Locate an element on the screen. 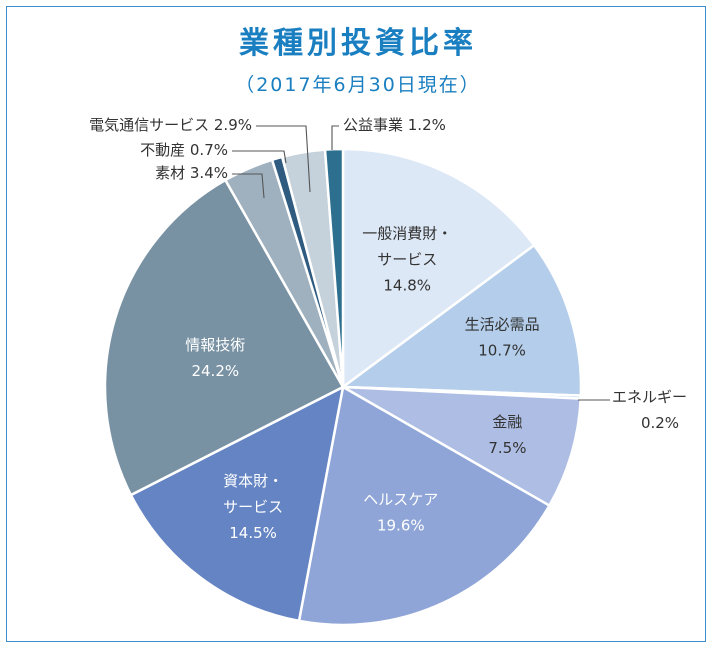 The width and height of the screenshot is (716, 652). slice-label-8: 不動産 0.7% is located at coordinates (184, 150).